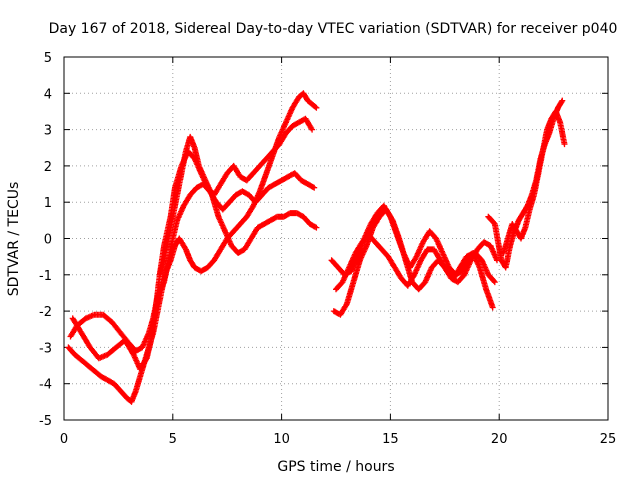  What do you see at coordinates (608, 439) in the screenshot?
I see `x-tick-label: 25` at bounding box center [608, 439].